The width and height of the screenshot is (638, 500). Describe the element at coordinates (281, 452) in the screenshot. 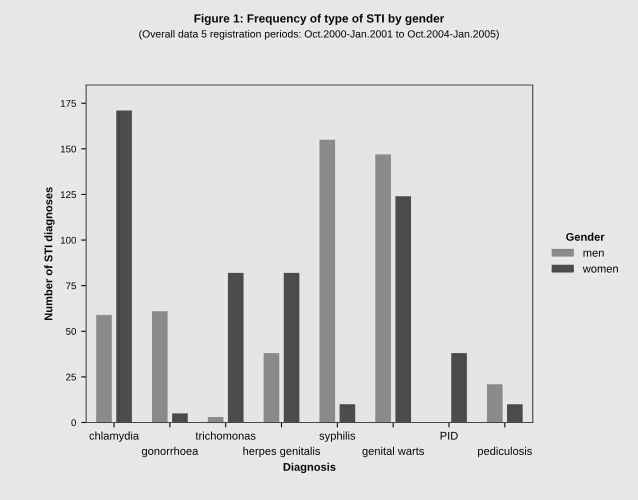

I see `x-tick-label: herpes genitalis` at that location.